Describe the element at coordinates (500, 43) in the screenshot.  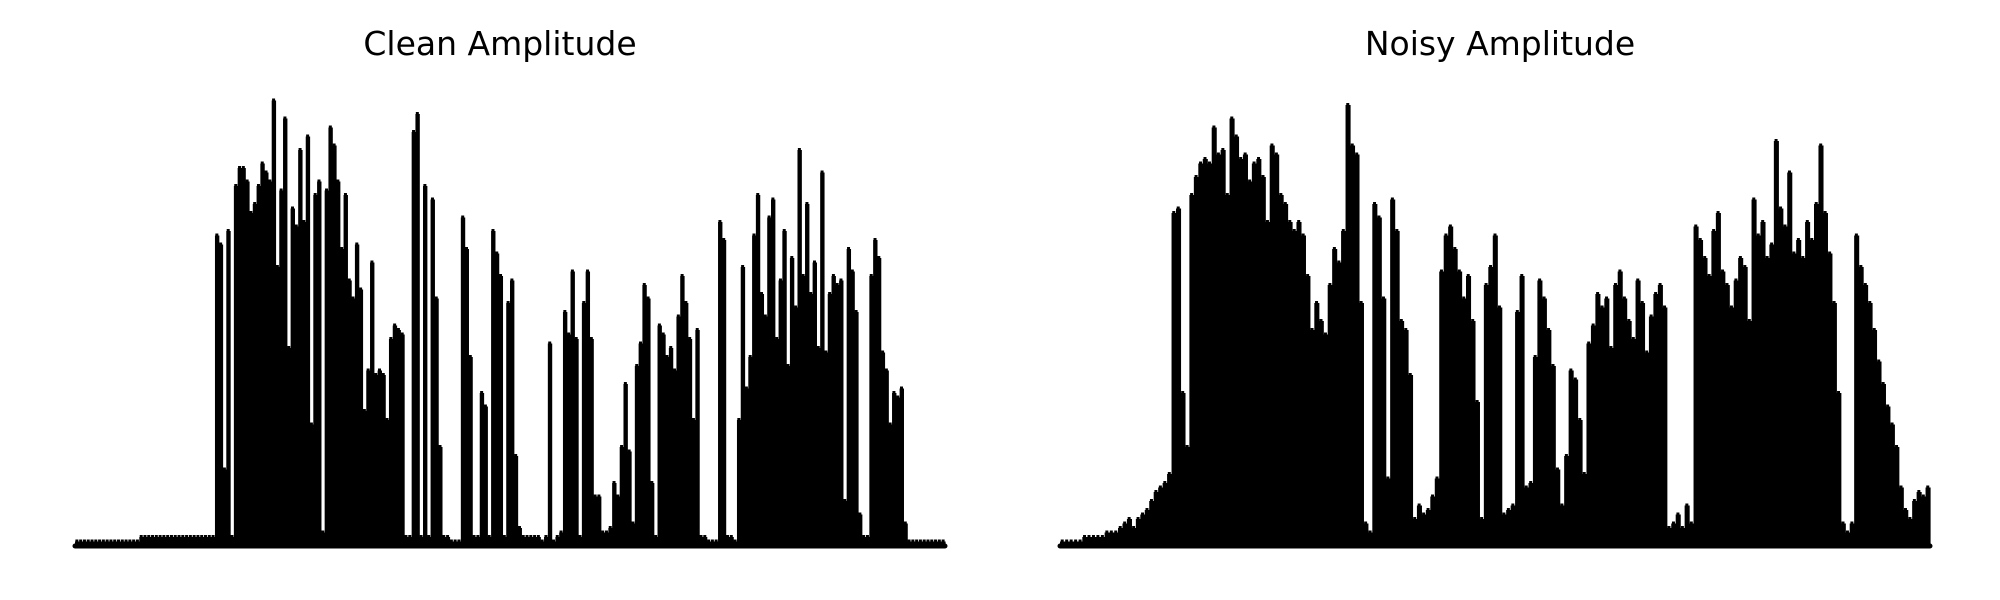
I see `chart-title-clean: Clean Amplitude` at that location.